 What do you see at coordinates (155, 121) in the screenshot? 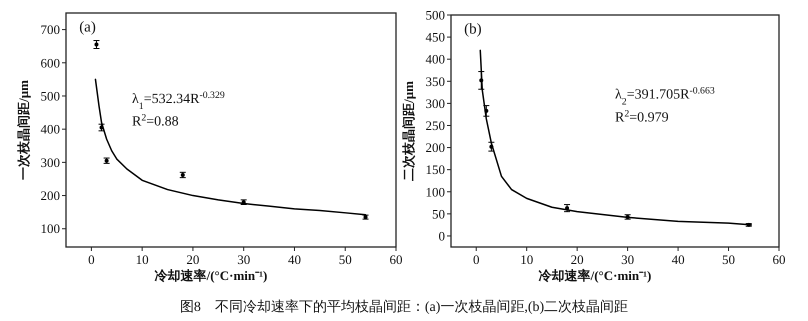
I see `annotation: R$^{2}$=0.88` at bounding box center [155, 121].